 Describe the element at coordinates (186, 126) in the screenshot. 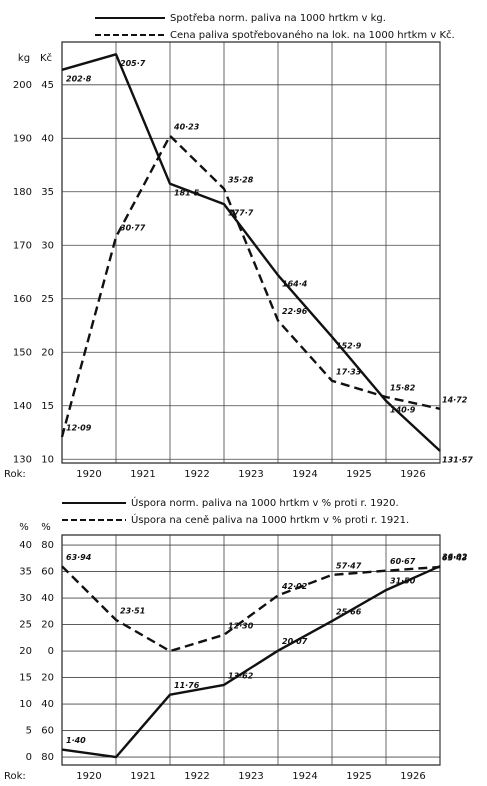

I see `data-label: 40·23` at that location.